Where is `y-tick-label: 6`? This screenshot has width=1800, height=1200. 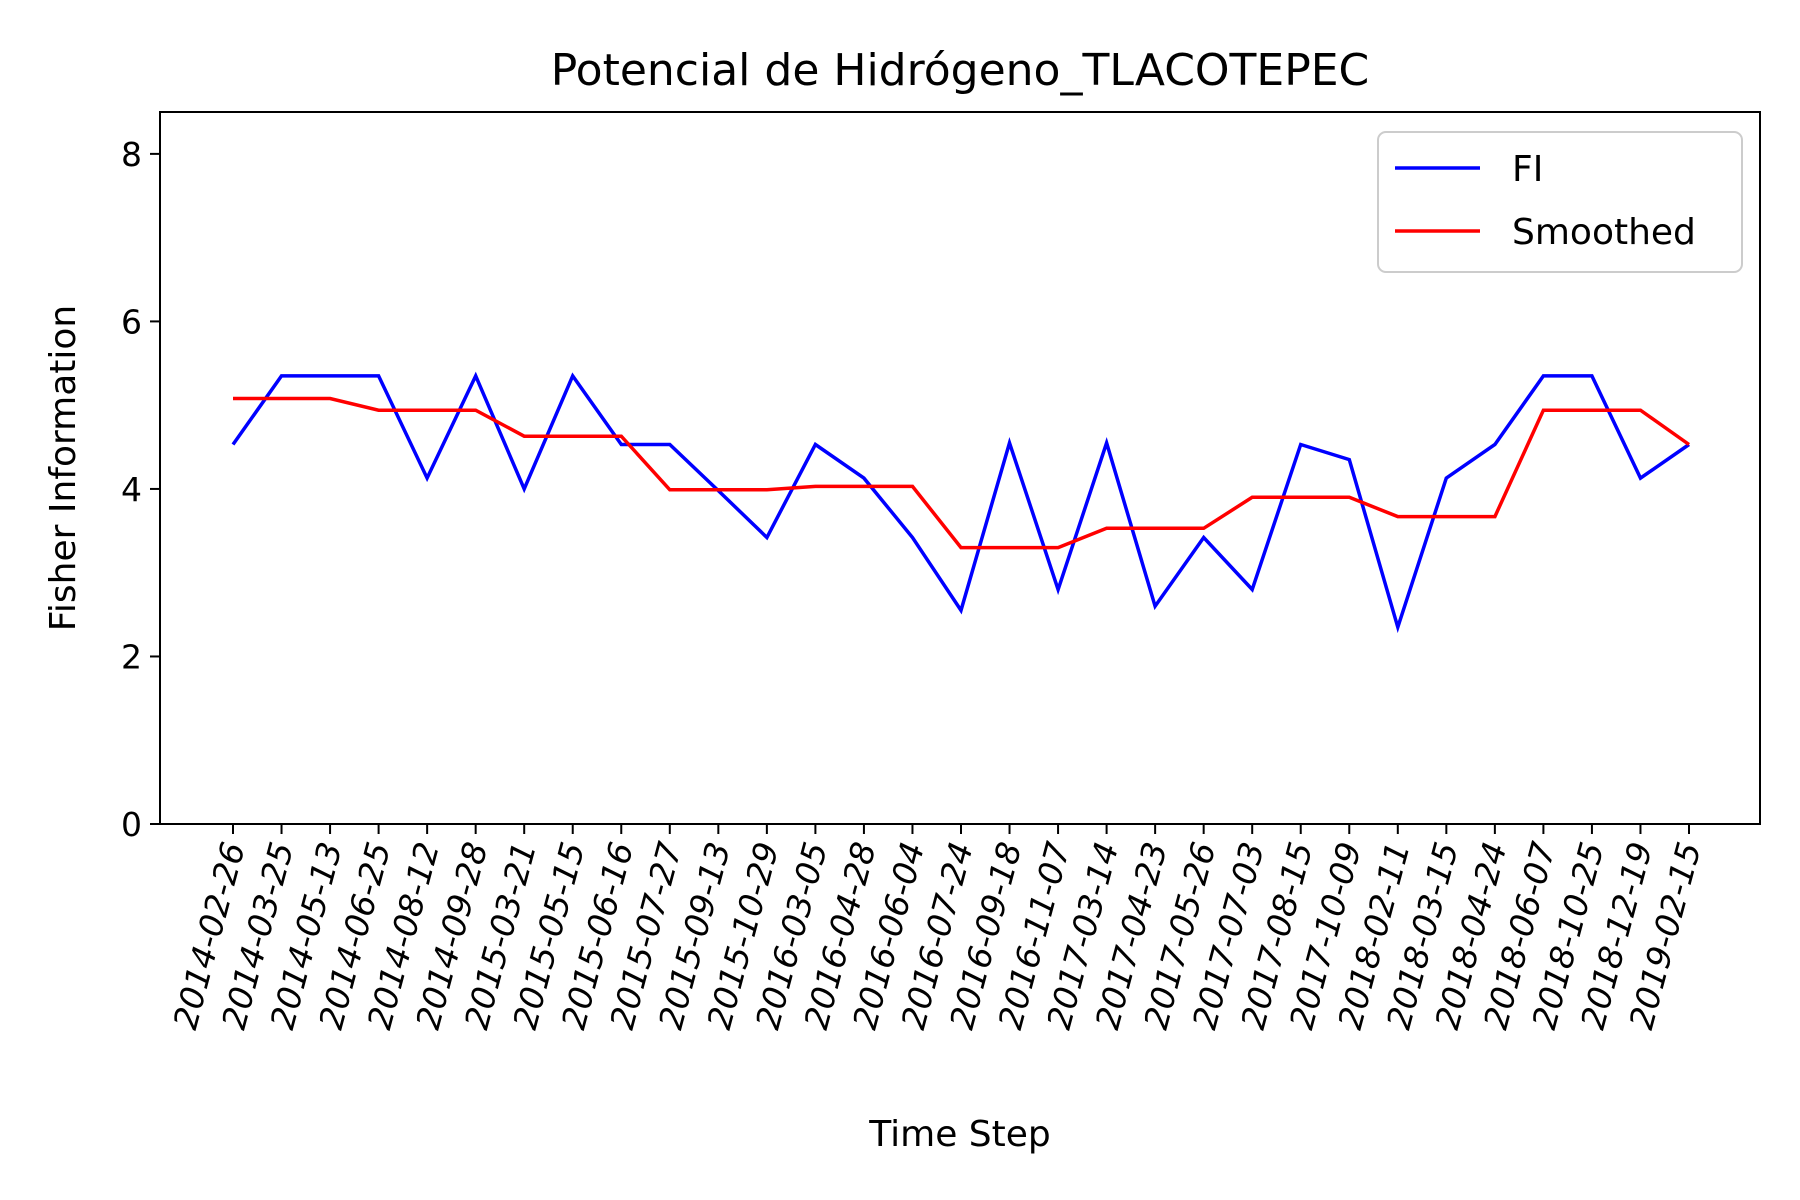 y-tick-label: 6 is located at coordinates (131, 321).